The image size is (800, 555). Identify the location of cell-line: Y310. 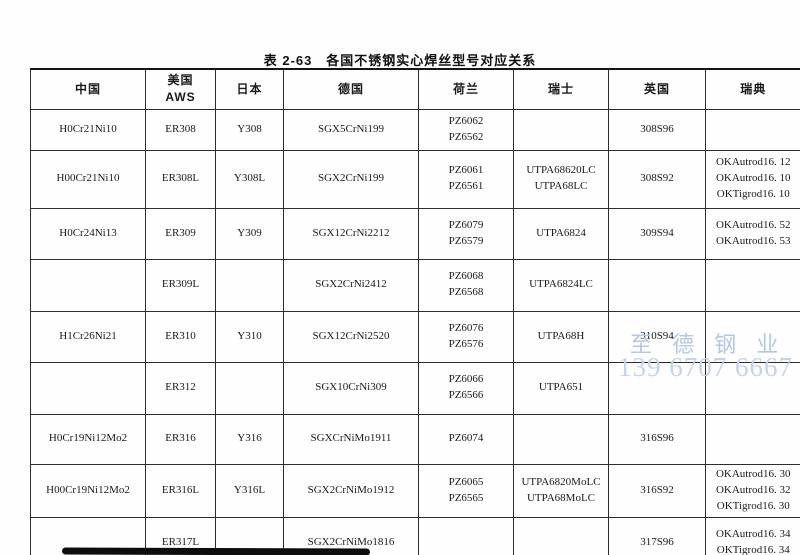
(249, 335).